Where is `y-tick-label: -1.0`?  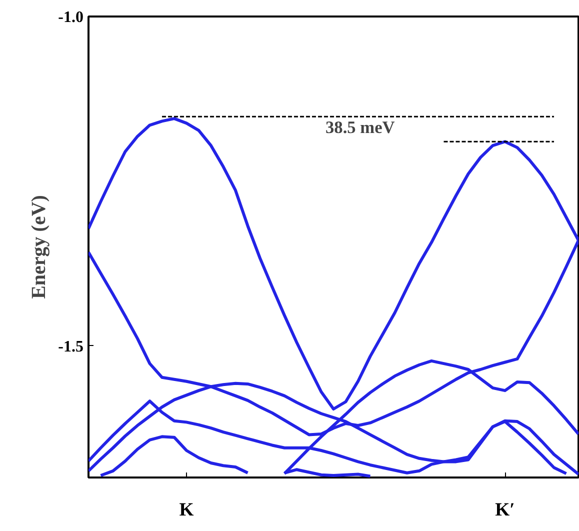
y-tick-label: -1.0 is located at coordinates (71, 17).